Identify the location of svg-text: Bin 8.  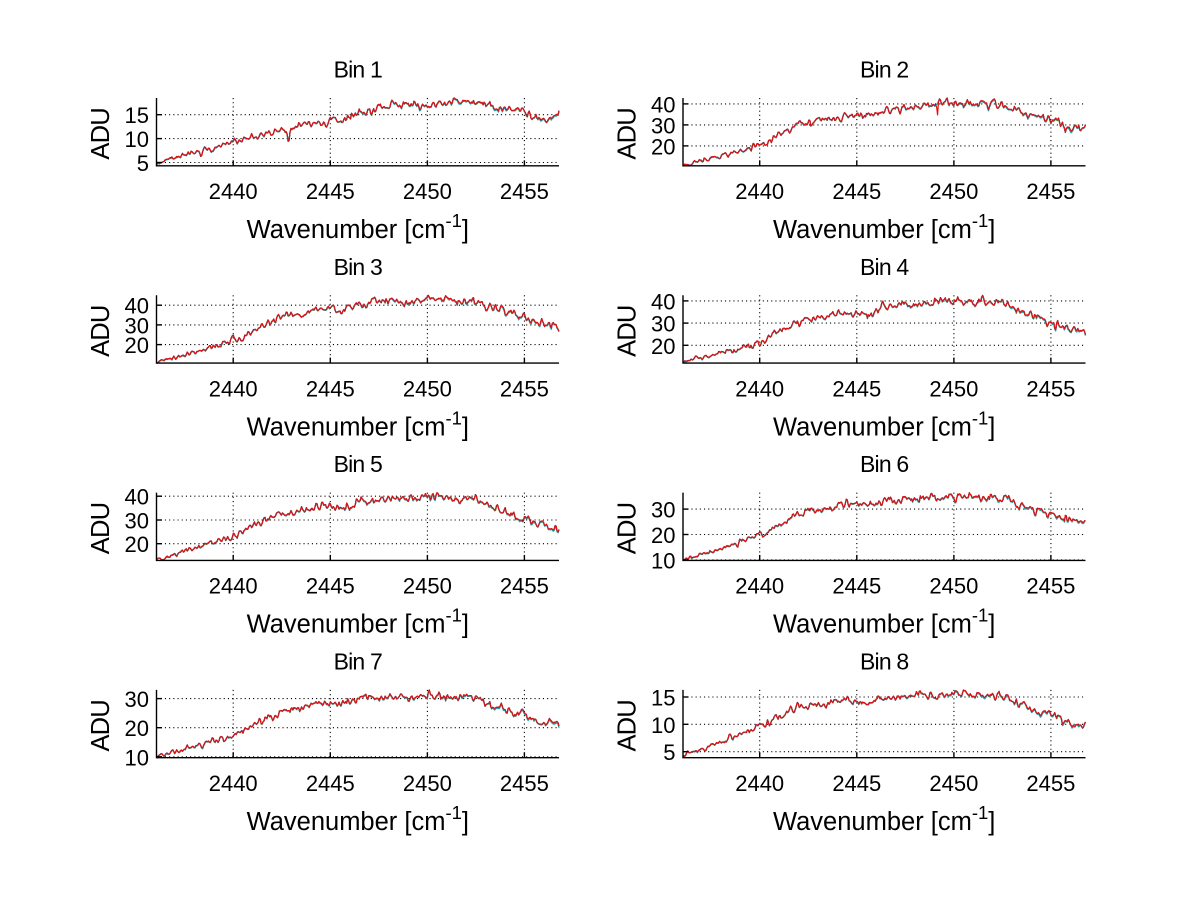
(884, 661).